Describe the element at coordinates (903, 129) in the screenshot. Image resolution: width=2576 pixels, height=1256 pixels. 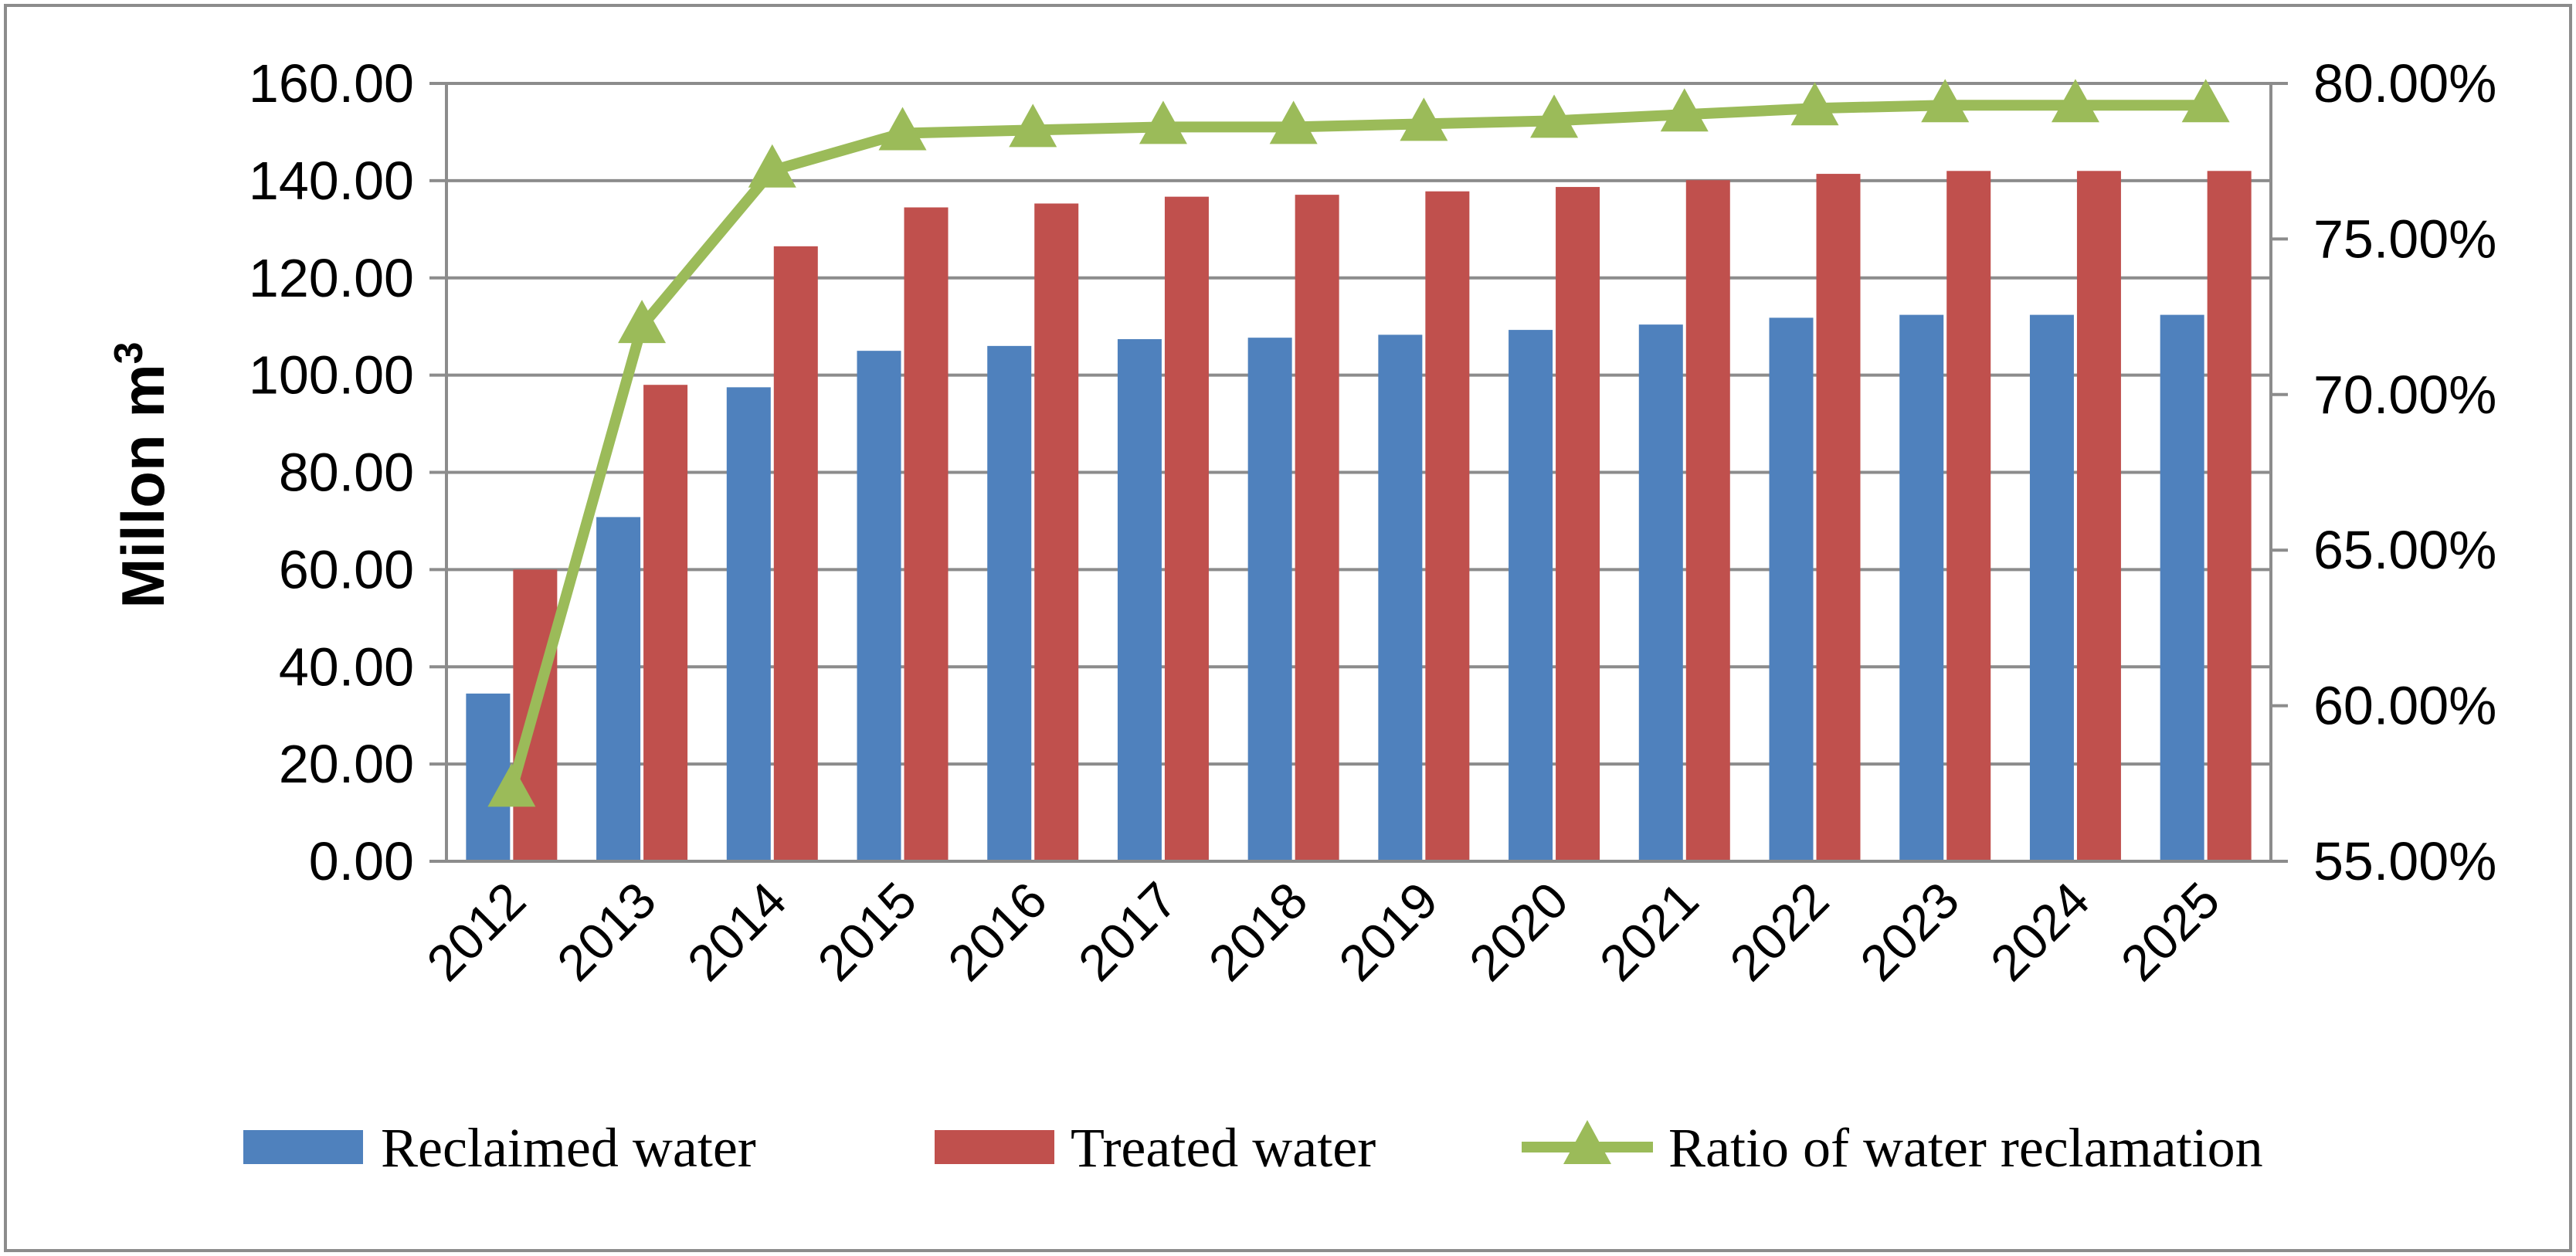
I see `ratio-marker-2015` at that location.